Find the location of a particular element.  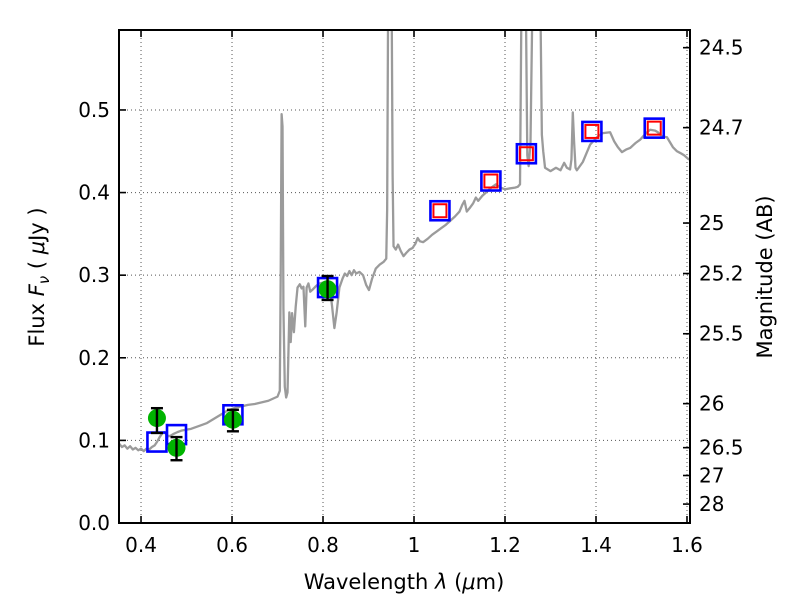

y-tick-label-right: 25.2 is located at coordinates (721, 274).